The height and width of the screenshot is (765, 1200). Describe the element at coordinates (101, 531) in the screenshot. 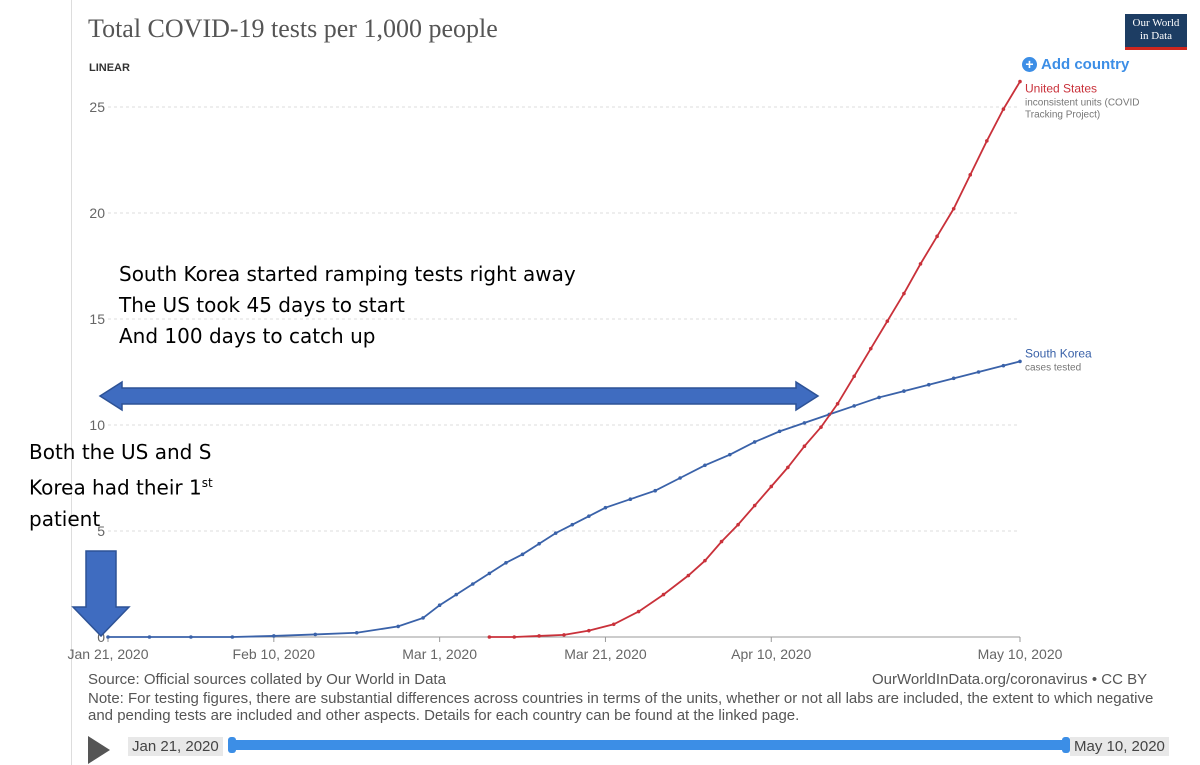

I see `y-tick-label: 5` at that location.